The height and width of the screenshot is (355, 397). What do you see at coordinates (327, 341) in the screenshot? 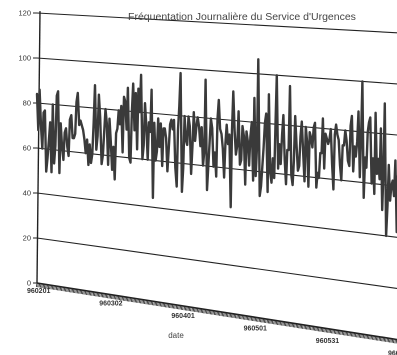
I see `x-tick-label: 960531` at bounding box center [327, 341].